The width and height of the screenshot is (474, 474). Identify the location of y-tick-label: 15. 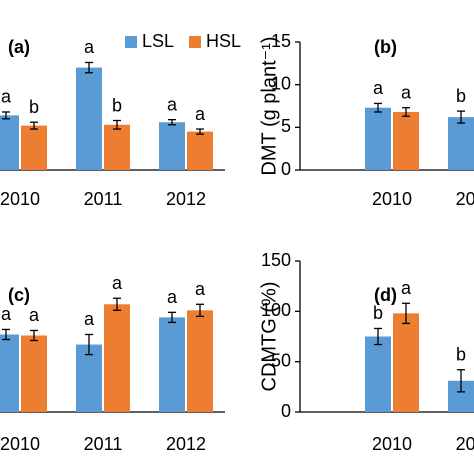
(281, 41).